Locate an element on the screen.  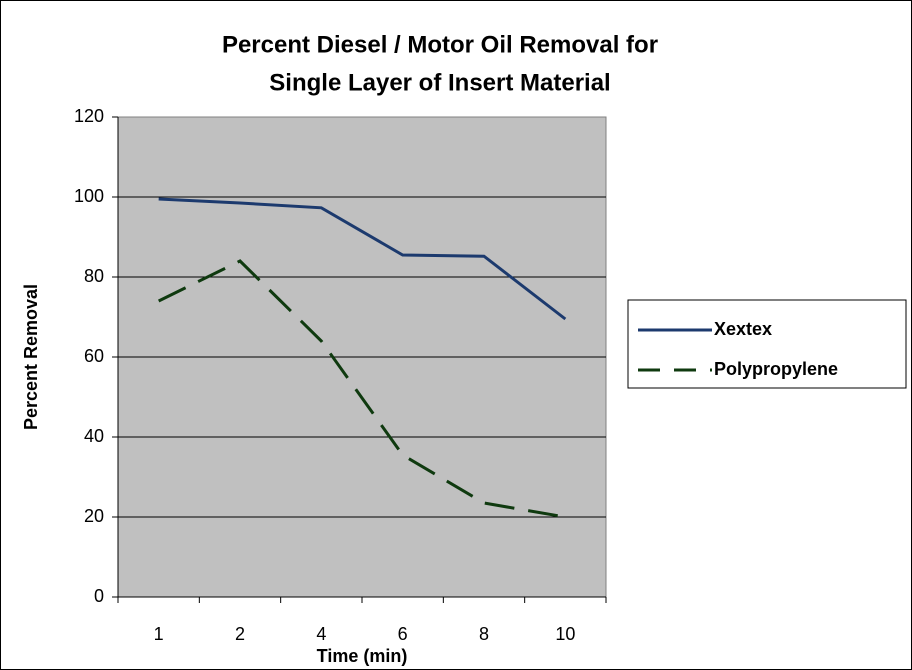
y-tick-label: 120 is located at coordinates (89, 116).